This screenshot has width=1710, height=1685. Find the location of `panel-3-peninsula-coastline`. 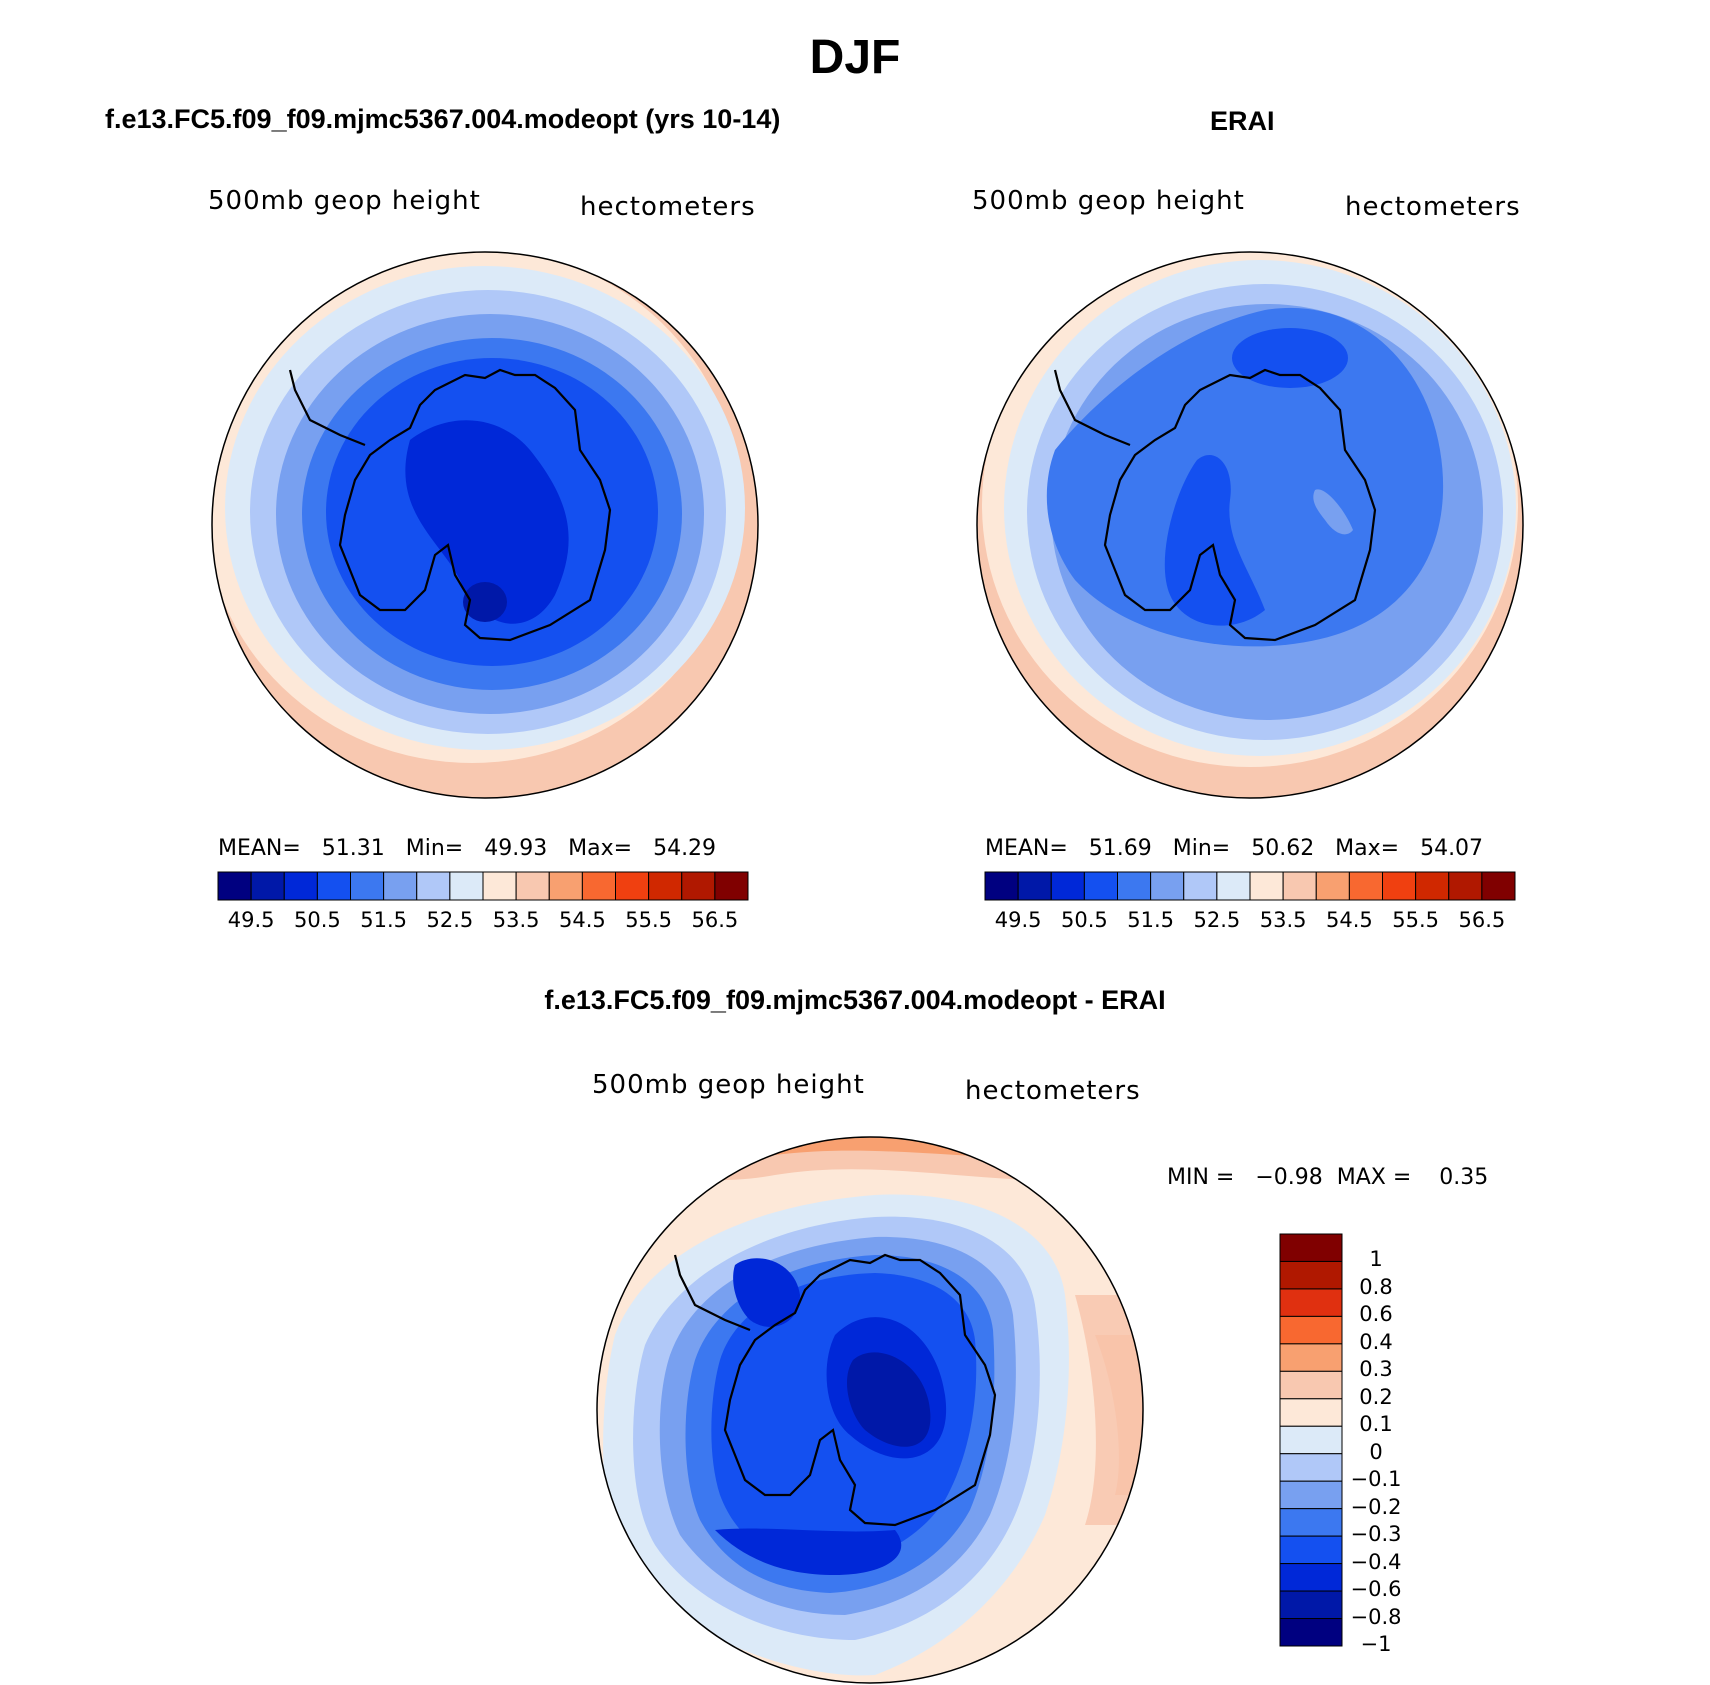

panel-3-peninsula-coastline is located at coordinates (712, 1293).